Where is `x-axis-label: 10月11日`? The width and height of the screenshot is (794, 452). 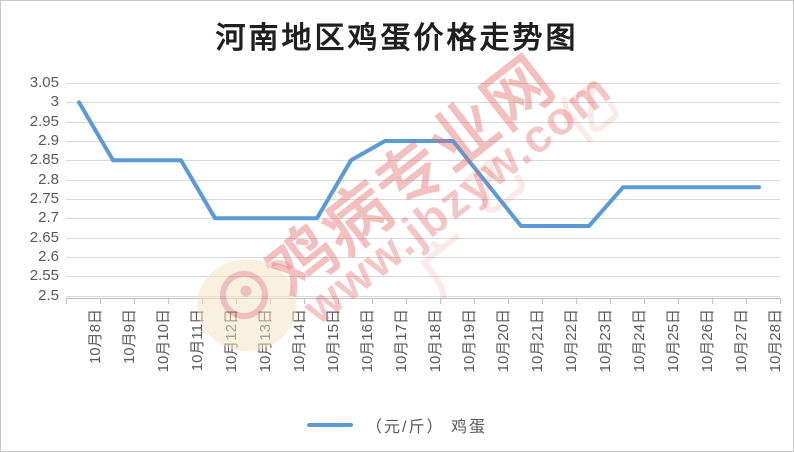 x-axis-label: 10月11日 is located at coordinates (197, 340).